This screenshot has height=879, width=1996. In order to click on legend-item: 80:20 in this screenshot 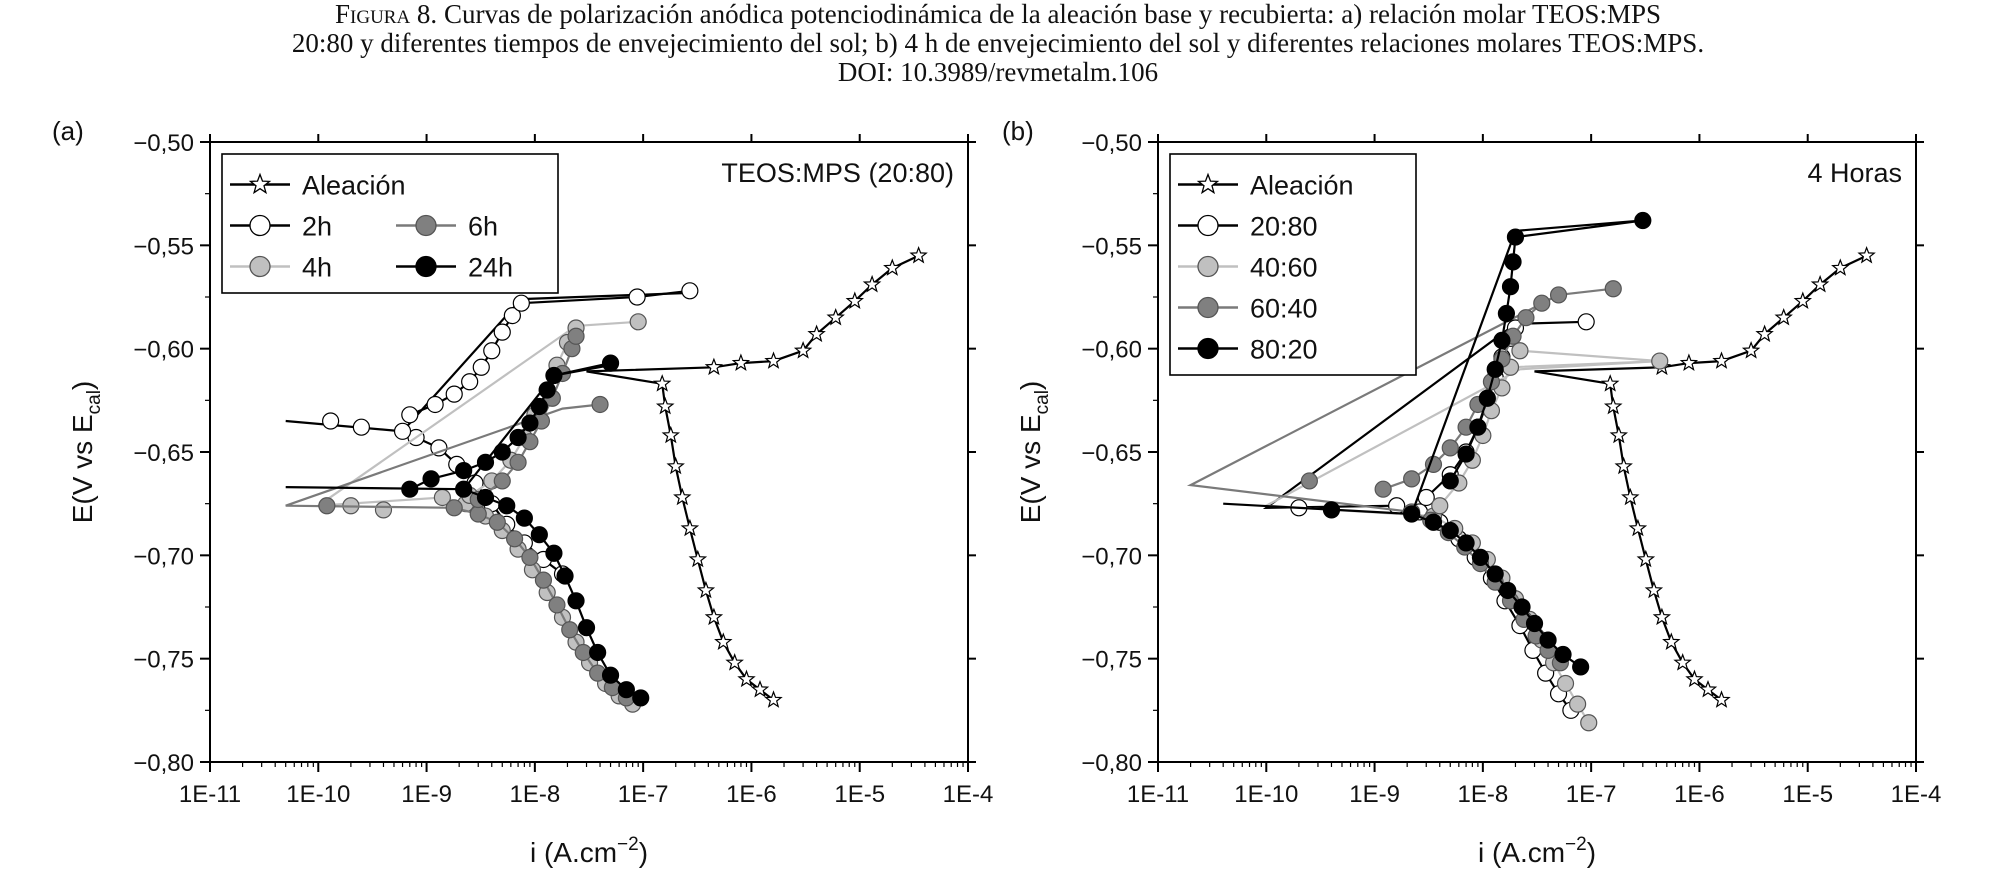, I will do `click(1248, 350)`.